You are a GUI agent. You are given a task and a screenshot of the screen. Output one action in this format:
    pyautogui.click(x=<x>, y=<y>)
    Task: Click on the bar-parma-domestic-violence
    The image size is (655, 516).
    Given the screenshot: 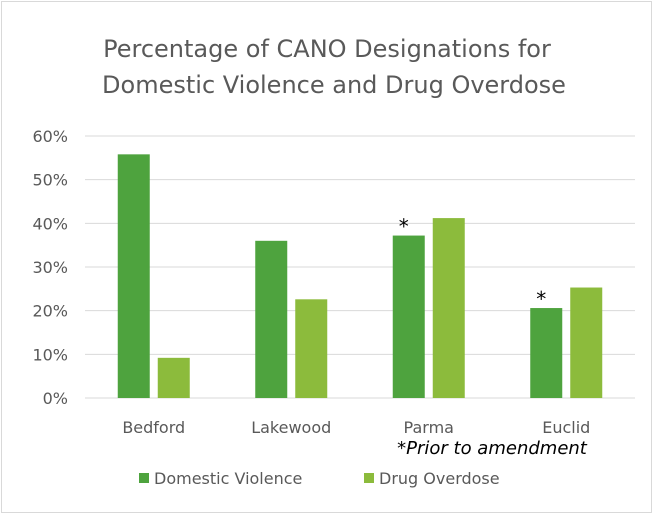 What is the action you would take?
    pyautogui.click(x=408, y=316)
    